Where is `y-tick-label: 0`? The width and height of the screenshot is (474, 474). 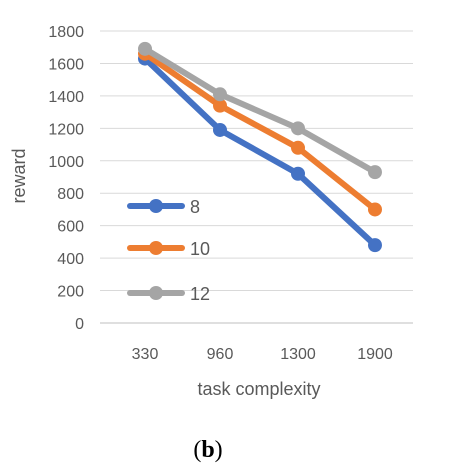 y-tick-label: 0 is located at coordinates (79, 324).